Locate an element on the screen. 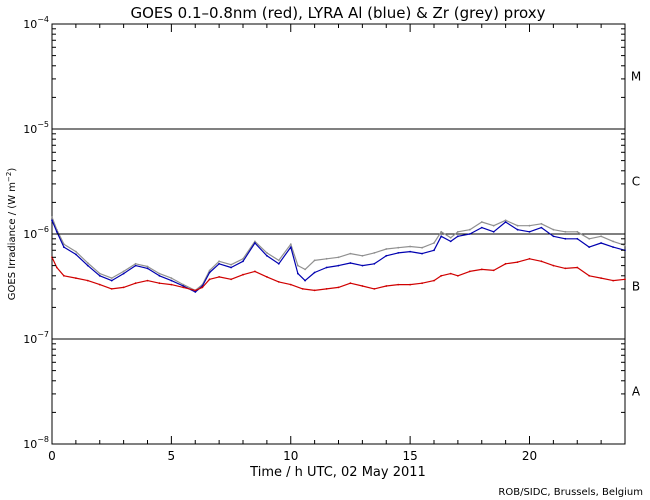 This screenshot has height=500, width=650. x-tick-label: 15 is located at coordinates (409, 456).